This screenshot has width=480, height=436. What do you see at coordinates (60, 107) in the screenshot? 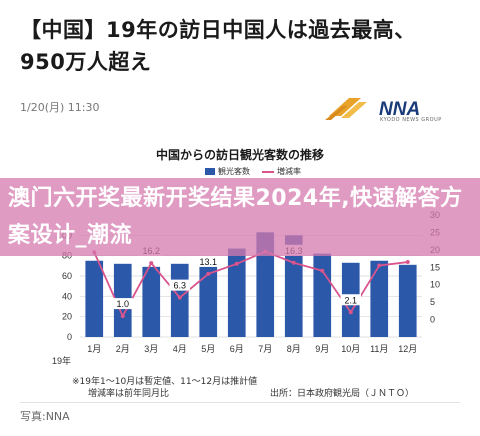
I see `article-timestamp: 1/20(月) 11:30` at bounding box center [60, 107].